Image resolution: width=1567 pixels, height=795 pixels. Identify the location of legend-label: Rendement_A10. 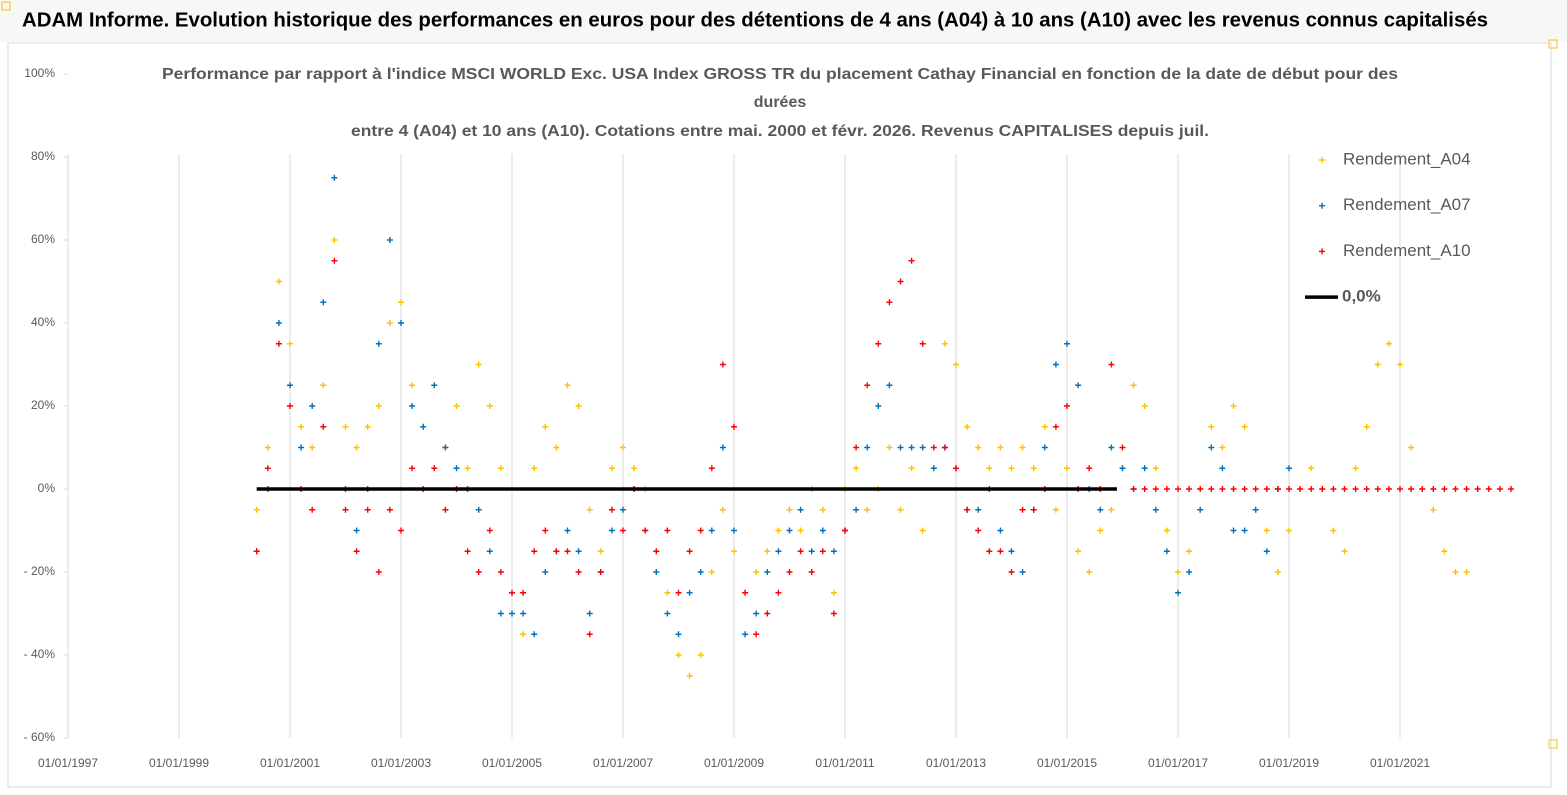
(1407, 250).